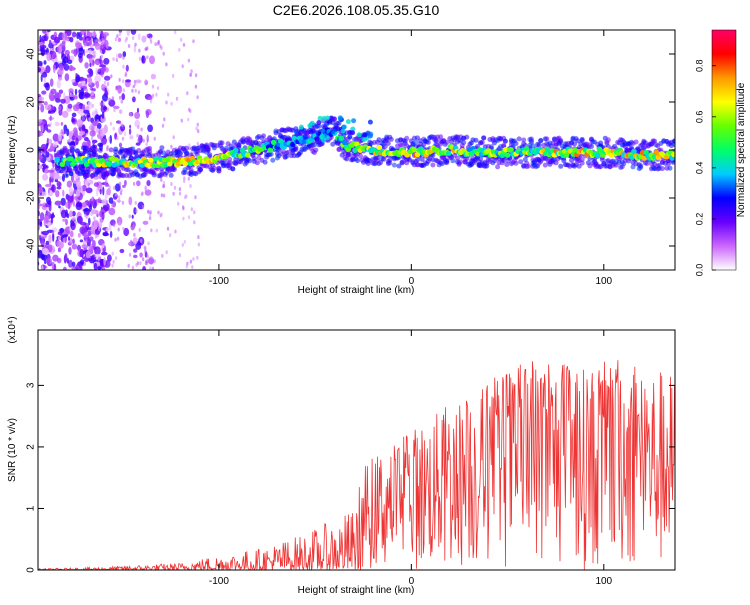 The height and width of the screenshot is (605, 750). What do you see at coordinates (31, 447) in the screenshot?
I see `snr-y-tick-label: 2` at bounding box center [31, 447].